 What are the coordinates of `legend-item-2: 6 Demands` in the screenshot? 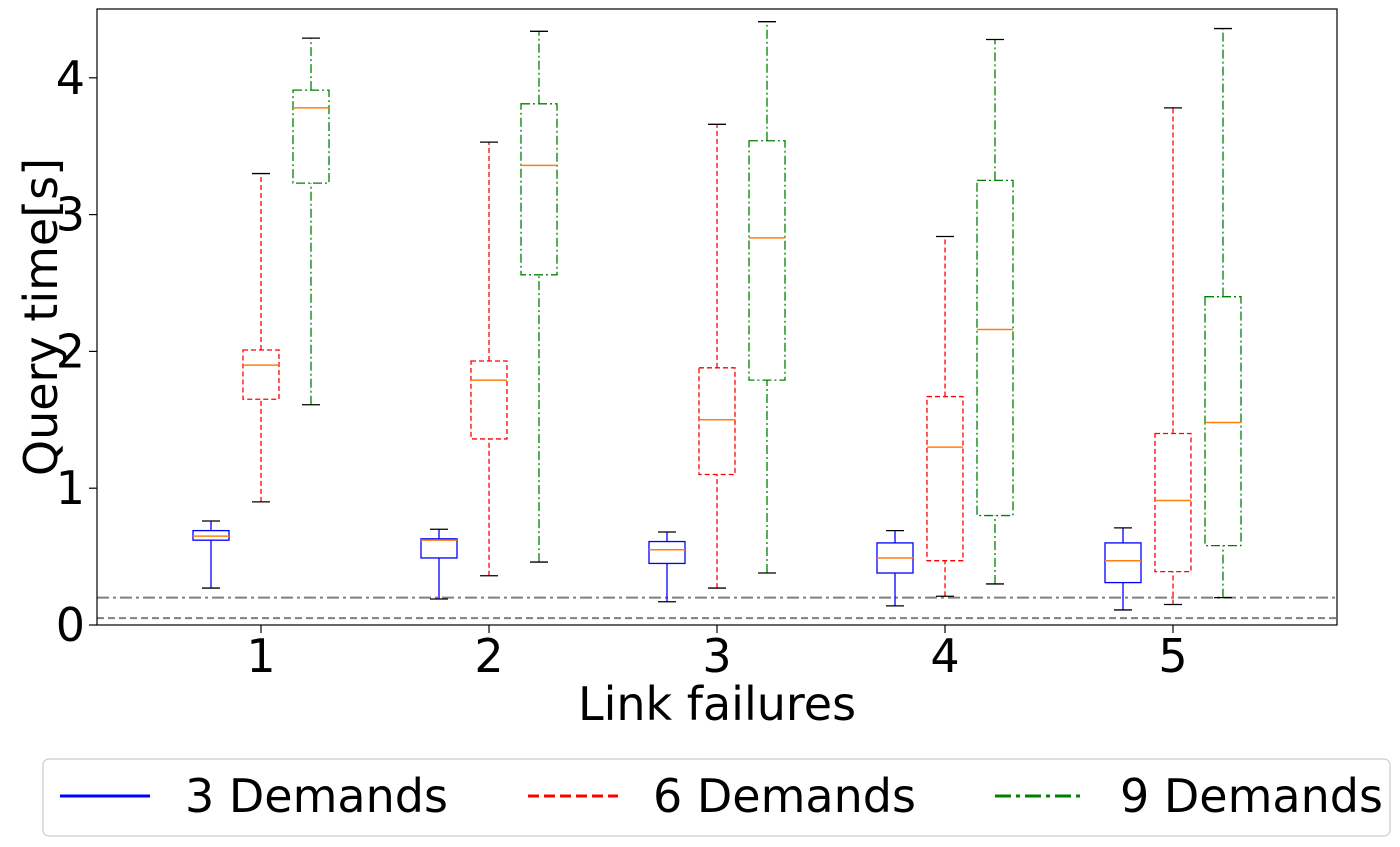 It's located at (722, 796).